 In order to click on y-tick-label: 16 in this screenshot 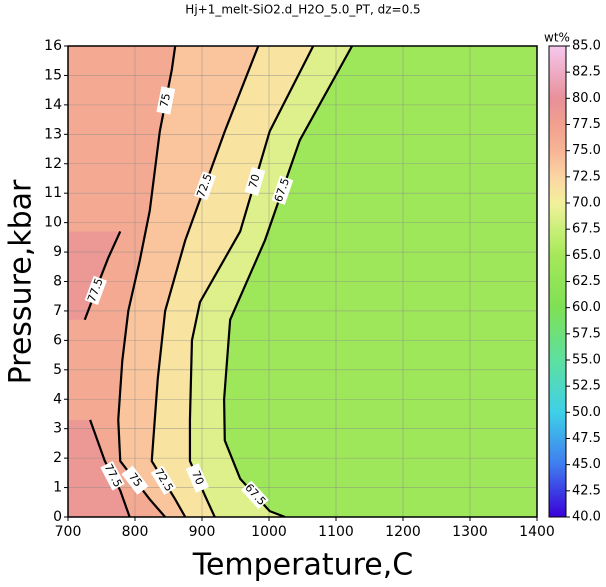, I will do `click(53, 46)`.